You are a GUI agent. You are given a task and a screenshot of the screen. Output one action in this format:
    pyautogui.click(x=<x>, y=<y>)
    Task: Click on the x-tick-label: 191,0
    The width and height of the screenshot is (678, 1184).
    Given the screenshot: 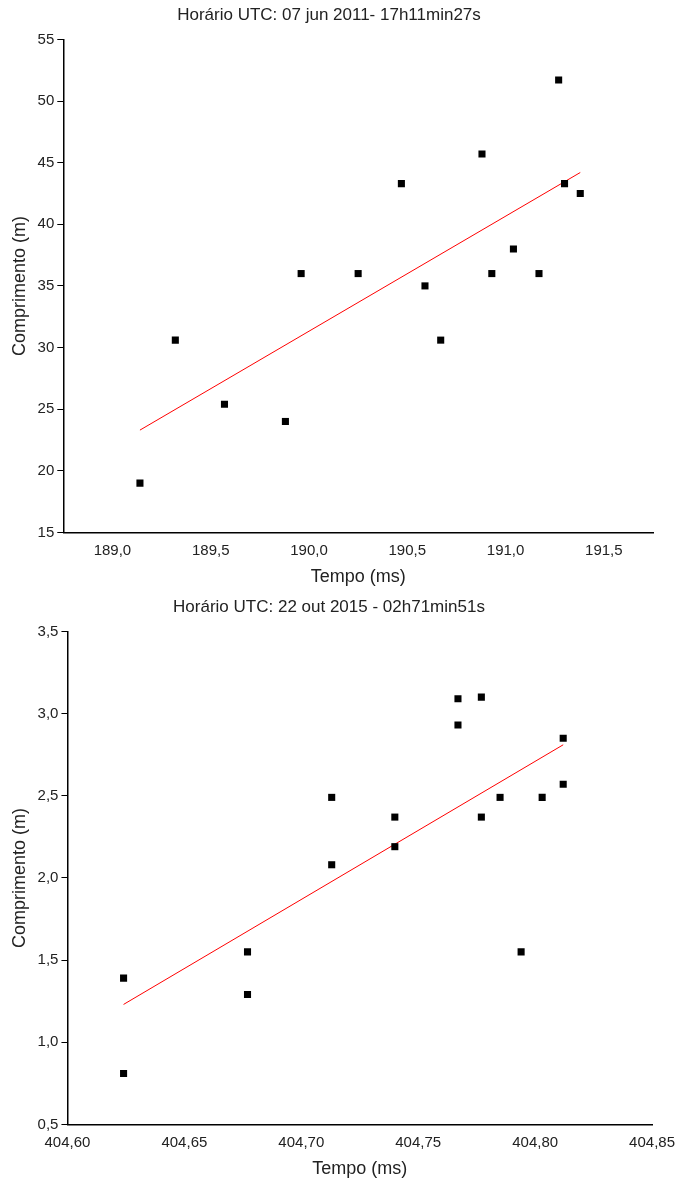 What is the action you would take?
    pyautogui.click(x=505, y=549)
    